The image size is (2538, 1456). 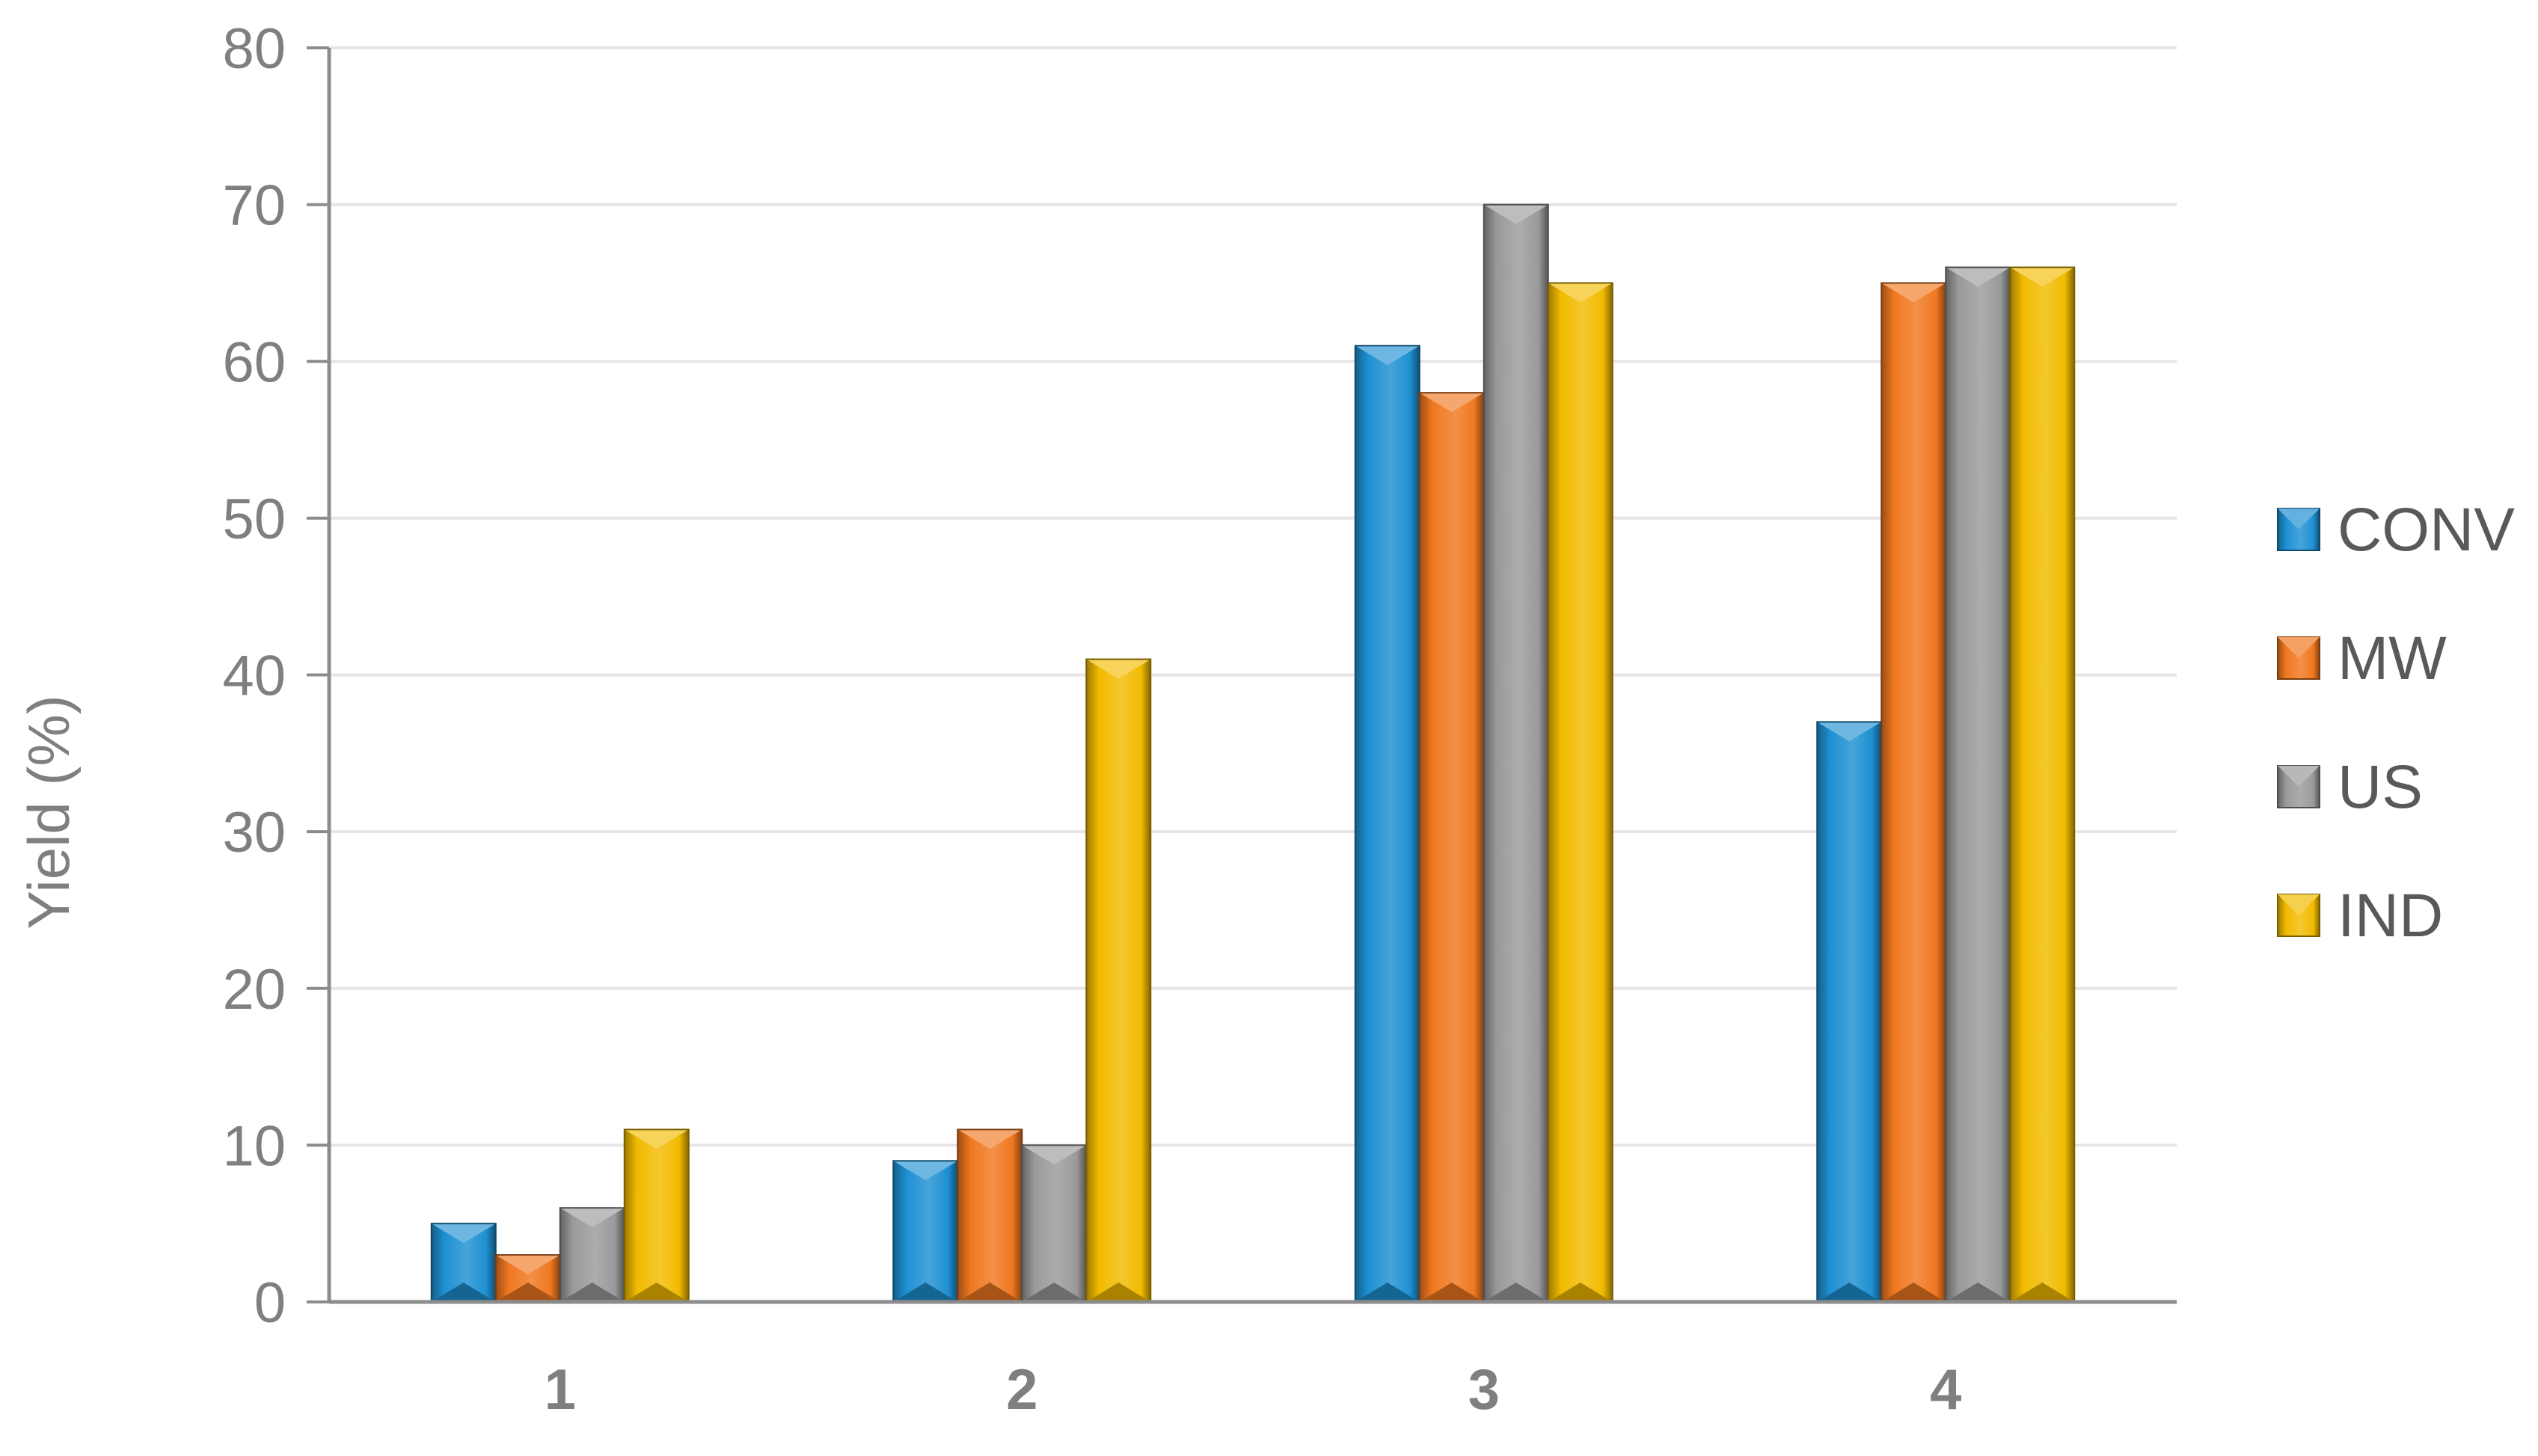 I want to click on legend-item-us: US, so click(x=2350, y=787).